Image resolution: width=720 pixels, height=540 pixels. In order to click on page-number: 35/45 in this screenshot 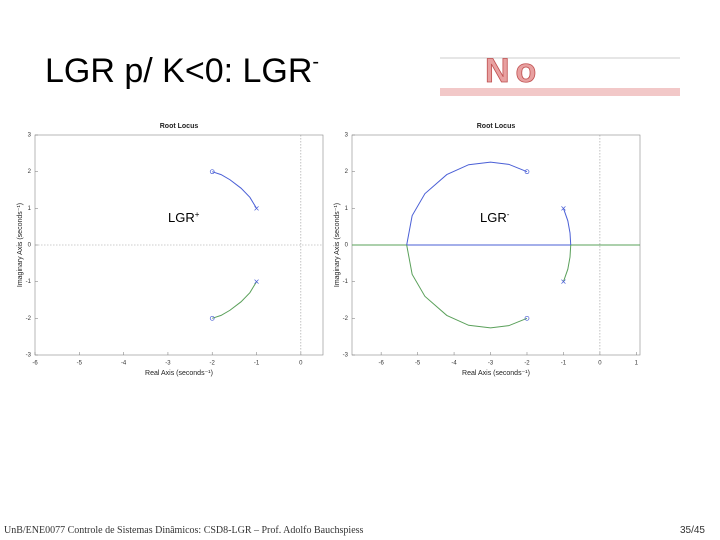, I will do `click(692, 530)`.